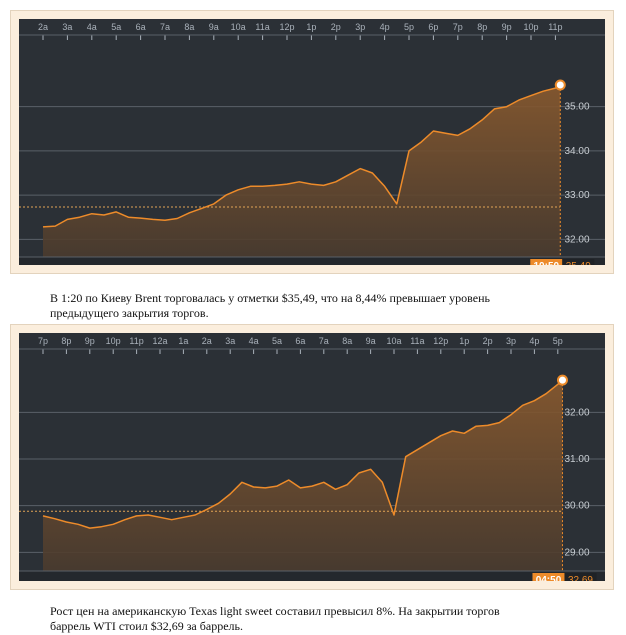 The width and height of the screenshot is (626, 635). What do you see at coordinates (360, 27) in the screenshot?
I see `chart1-x-tick-label: 3p` at bounding box center [360, 27].